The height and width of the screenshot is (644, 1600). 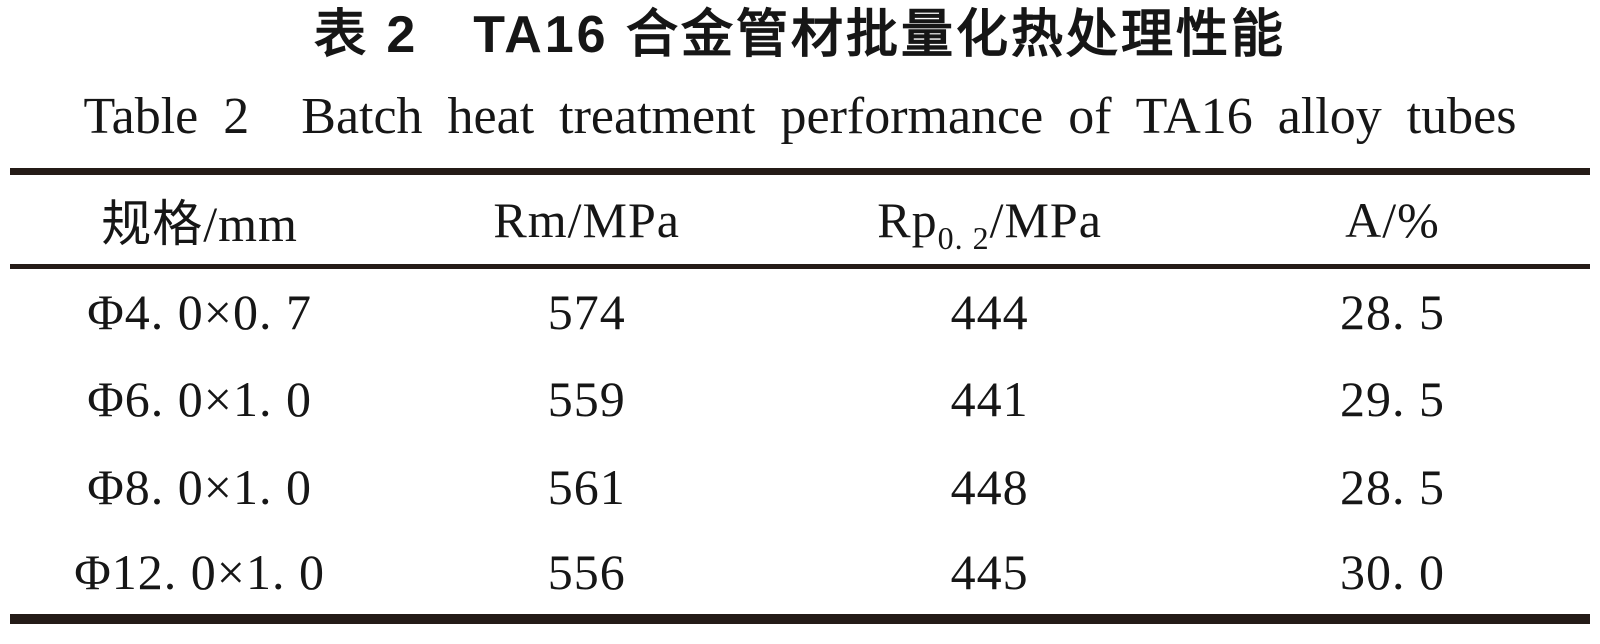 I want to click on col-header-rp: Rp0. 2/MPa, so click(x=989, y=219).